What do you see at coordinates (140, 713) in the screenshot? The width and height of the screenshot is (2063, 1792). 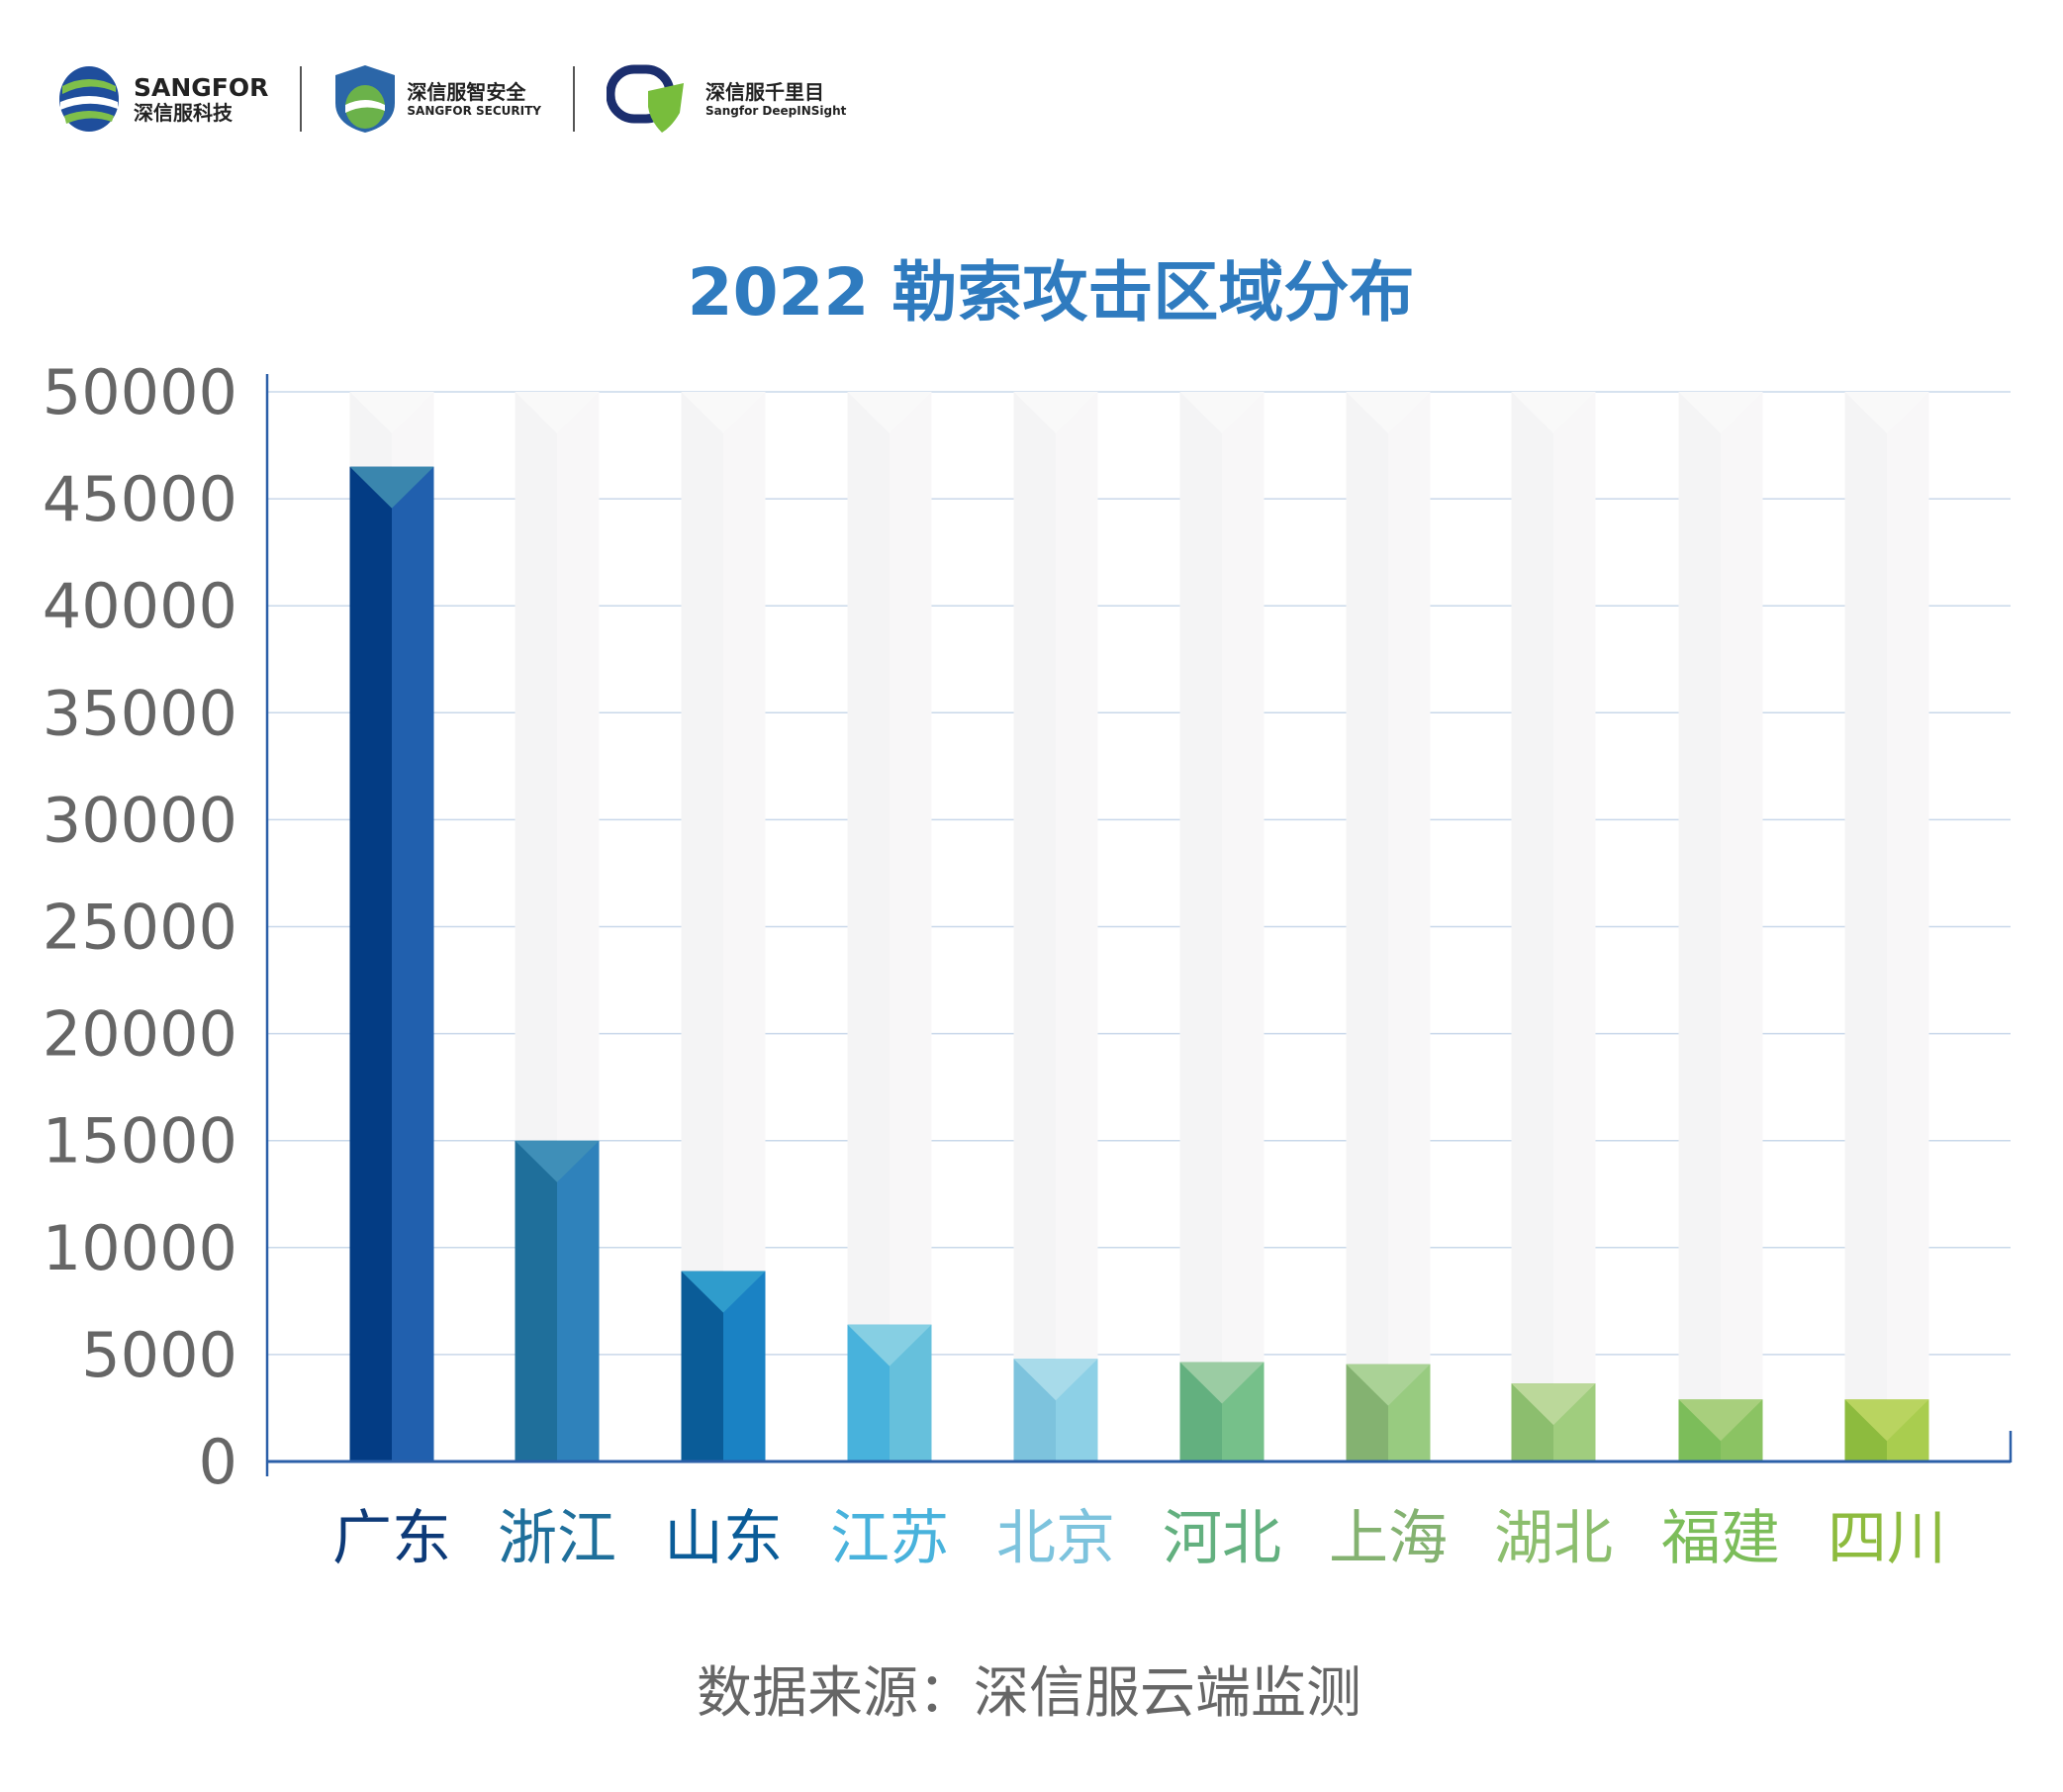 I see `y-tick-label: 35000` at bounding box center [140, 713].